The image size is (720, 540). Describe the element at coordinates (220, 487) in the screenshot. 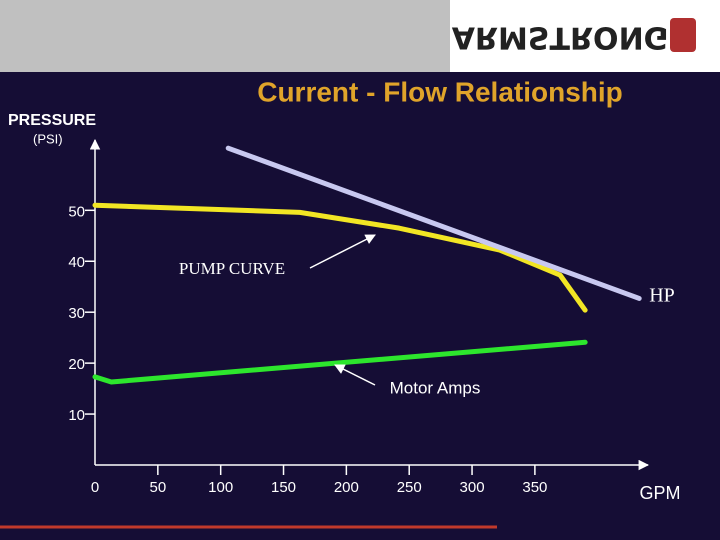

I see `x-tick-label: 100` at that location.